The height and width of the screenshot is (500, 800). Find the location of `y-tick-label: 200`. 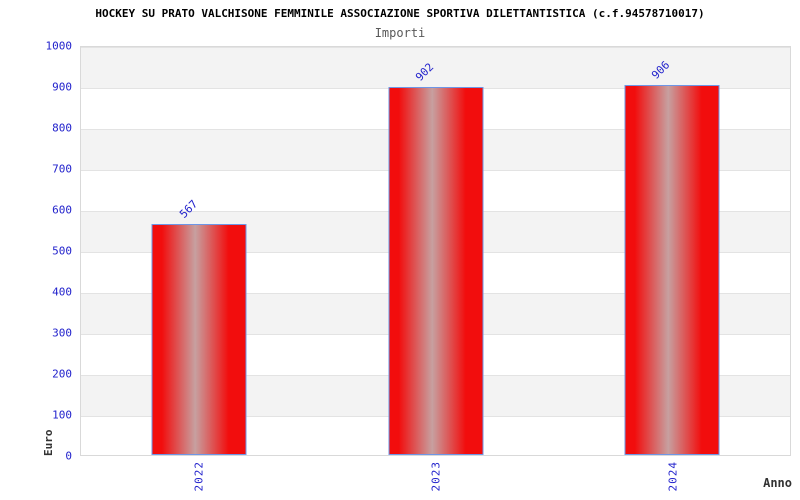

y-tick-label: 200 is located at coordinates (62, 374).